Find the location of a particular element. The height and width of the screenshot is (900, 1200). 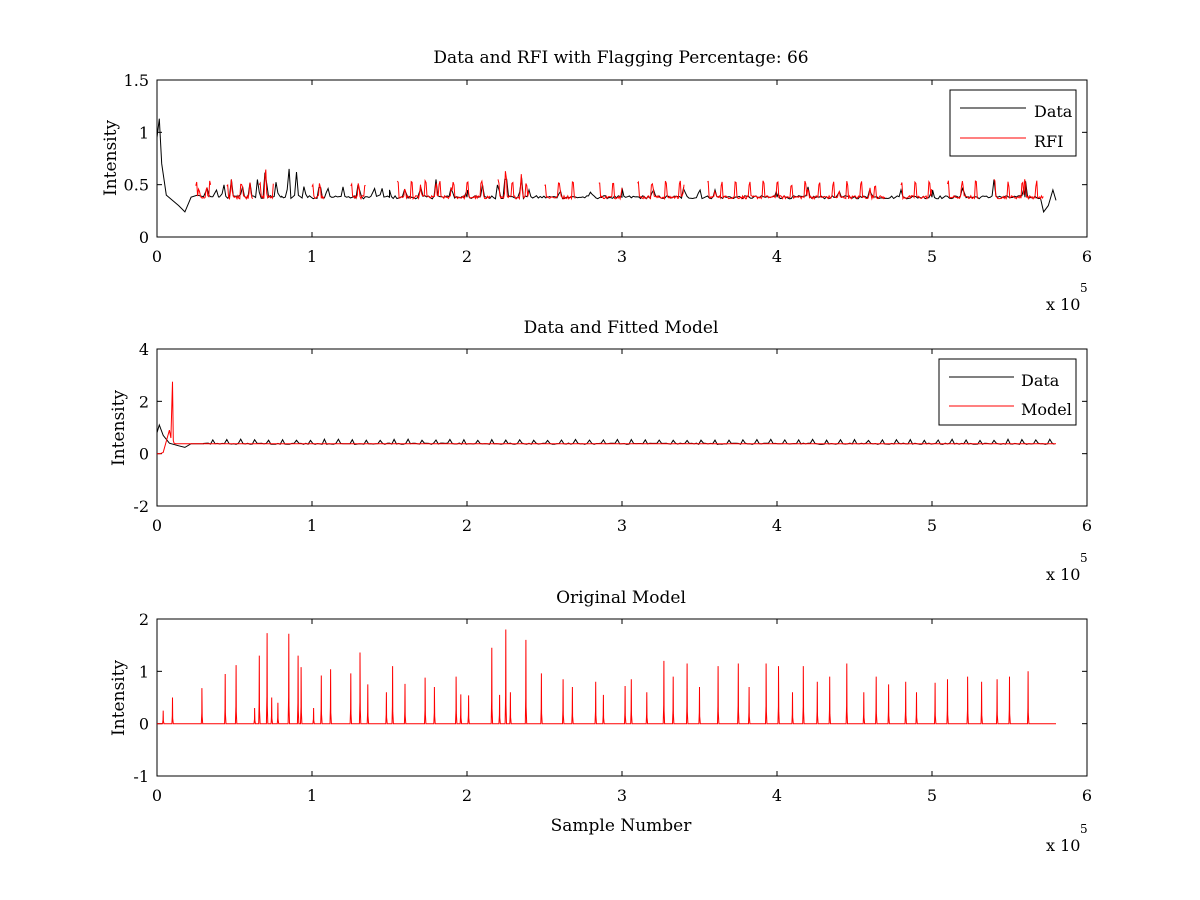

panel-2-legend: Data Model is located at coordinates (1007, 392).